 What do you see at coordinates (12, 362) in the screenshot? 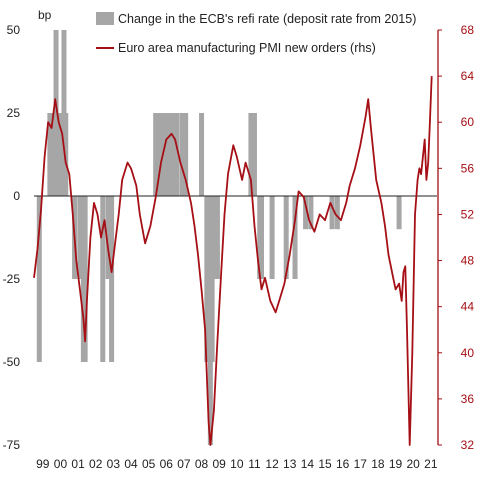
I see `left-tick-label: -50` at bounding box center [12, 362].